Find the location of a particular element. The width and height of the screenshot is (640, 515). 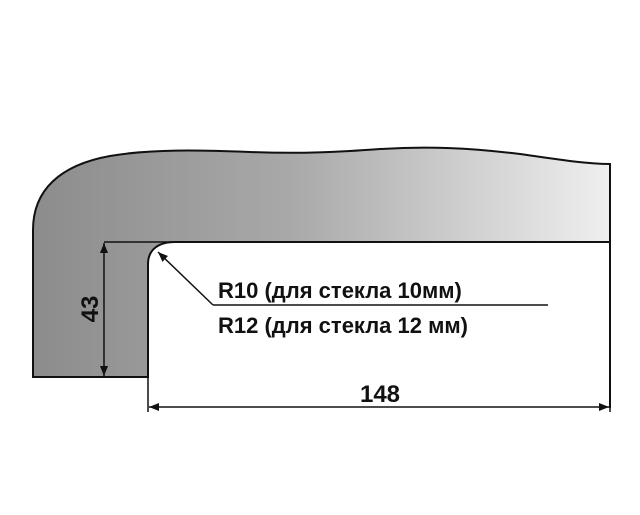

width-dimension-label: 148 is located at coordinates (380, 394).